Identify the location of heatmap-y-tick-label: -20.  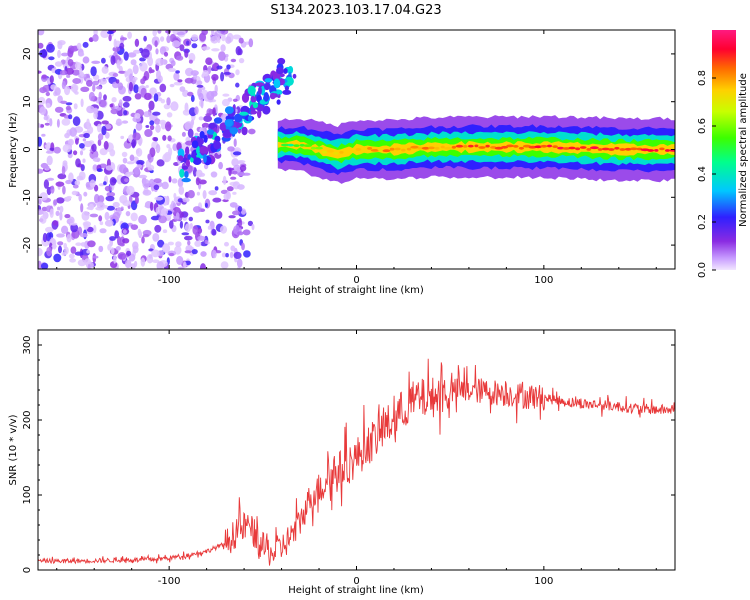
(27, 245).